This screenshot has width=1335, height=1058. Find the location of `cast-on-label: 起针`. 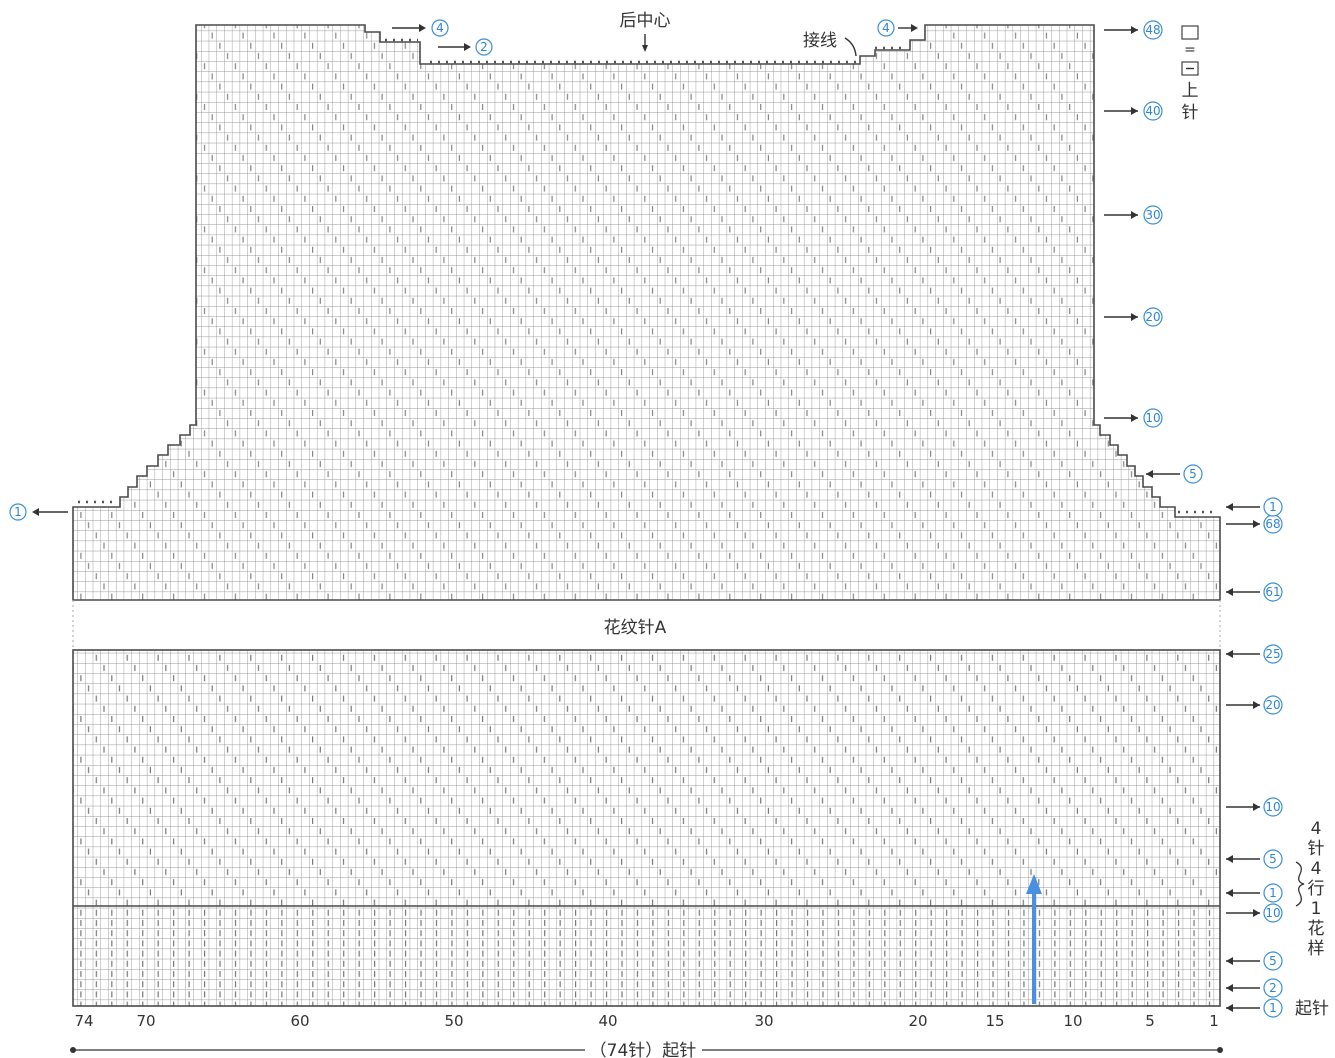

cast-on-label: 起针 is located at coordinates (1312, 1009).